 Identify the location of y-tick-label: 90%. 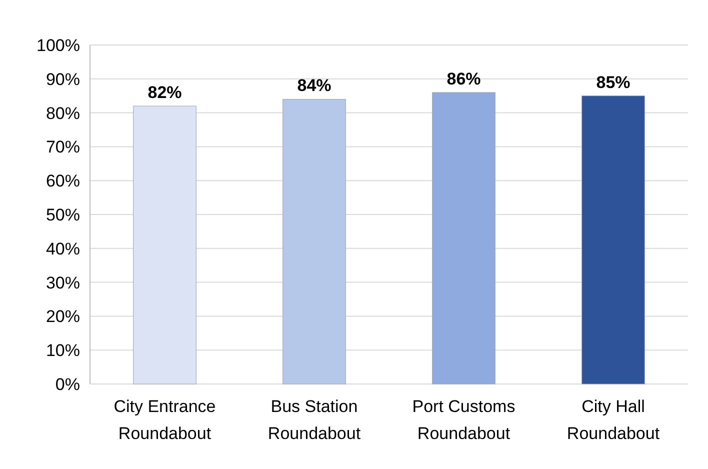
(63, 79).